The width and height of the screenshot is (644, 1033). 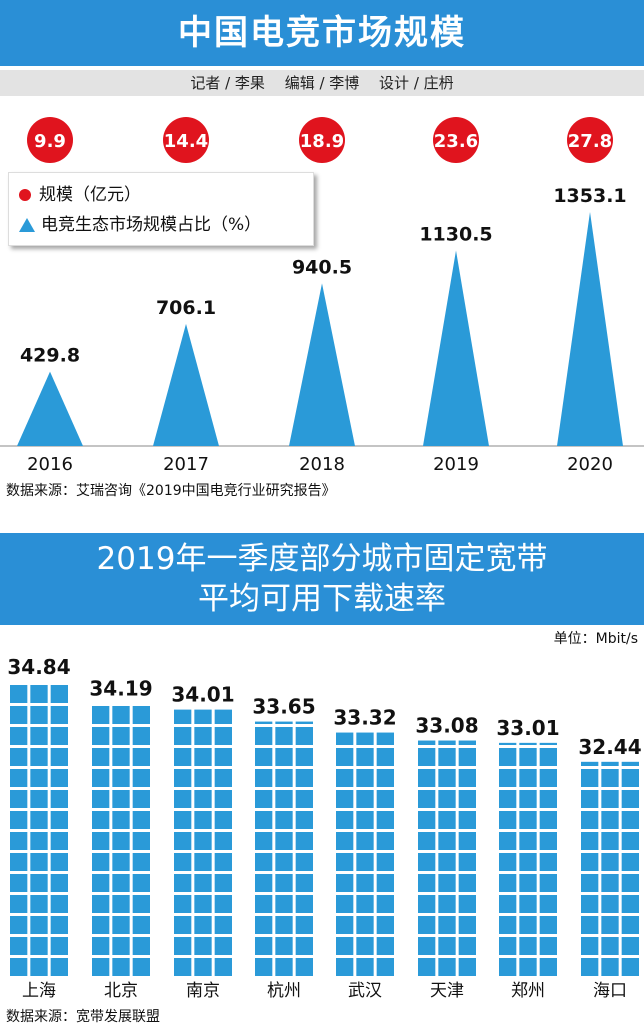 I want to click on x-tick-label: 2020, so click(x=590, y=464).